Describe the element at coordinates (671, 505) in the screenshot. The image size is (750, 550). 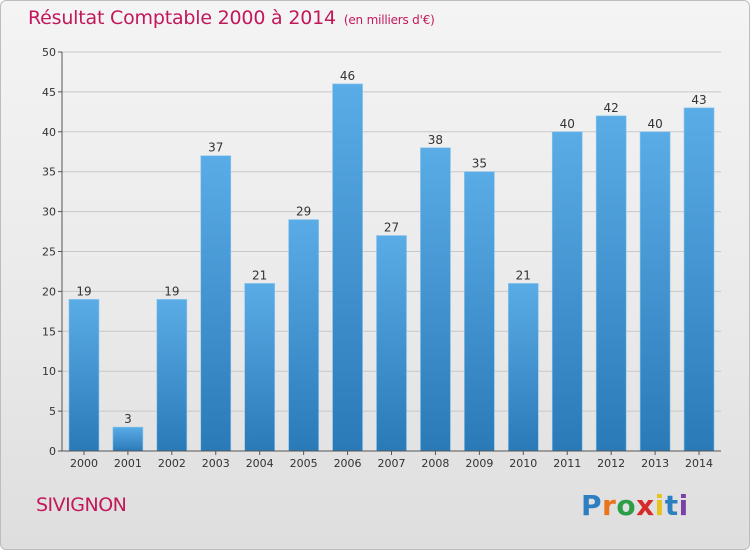
I see `logo-letter: t` at that location.